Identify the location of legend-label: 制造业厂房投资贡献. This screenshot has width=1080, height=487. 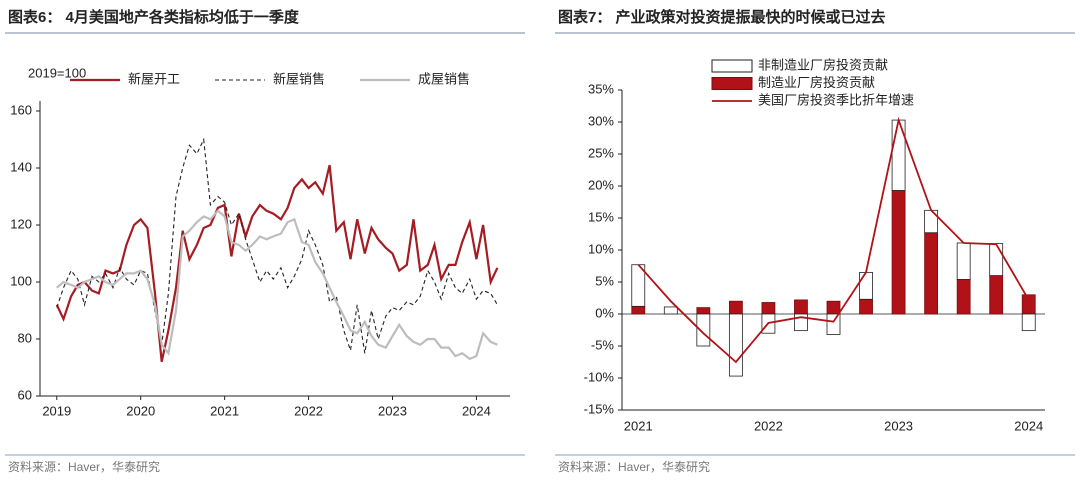
(816, 82).